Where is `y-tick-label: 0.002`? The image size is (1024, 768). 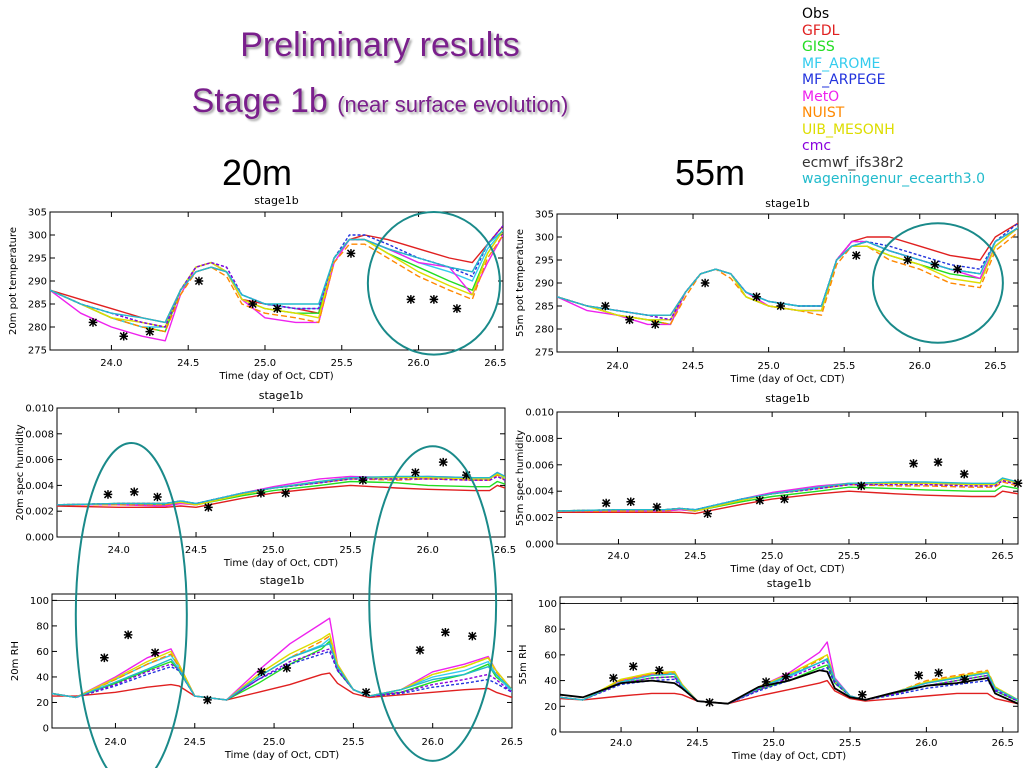
y-tick-label: 0.002 is located at coordinates (539, 518).